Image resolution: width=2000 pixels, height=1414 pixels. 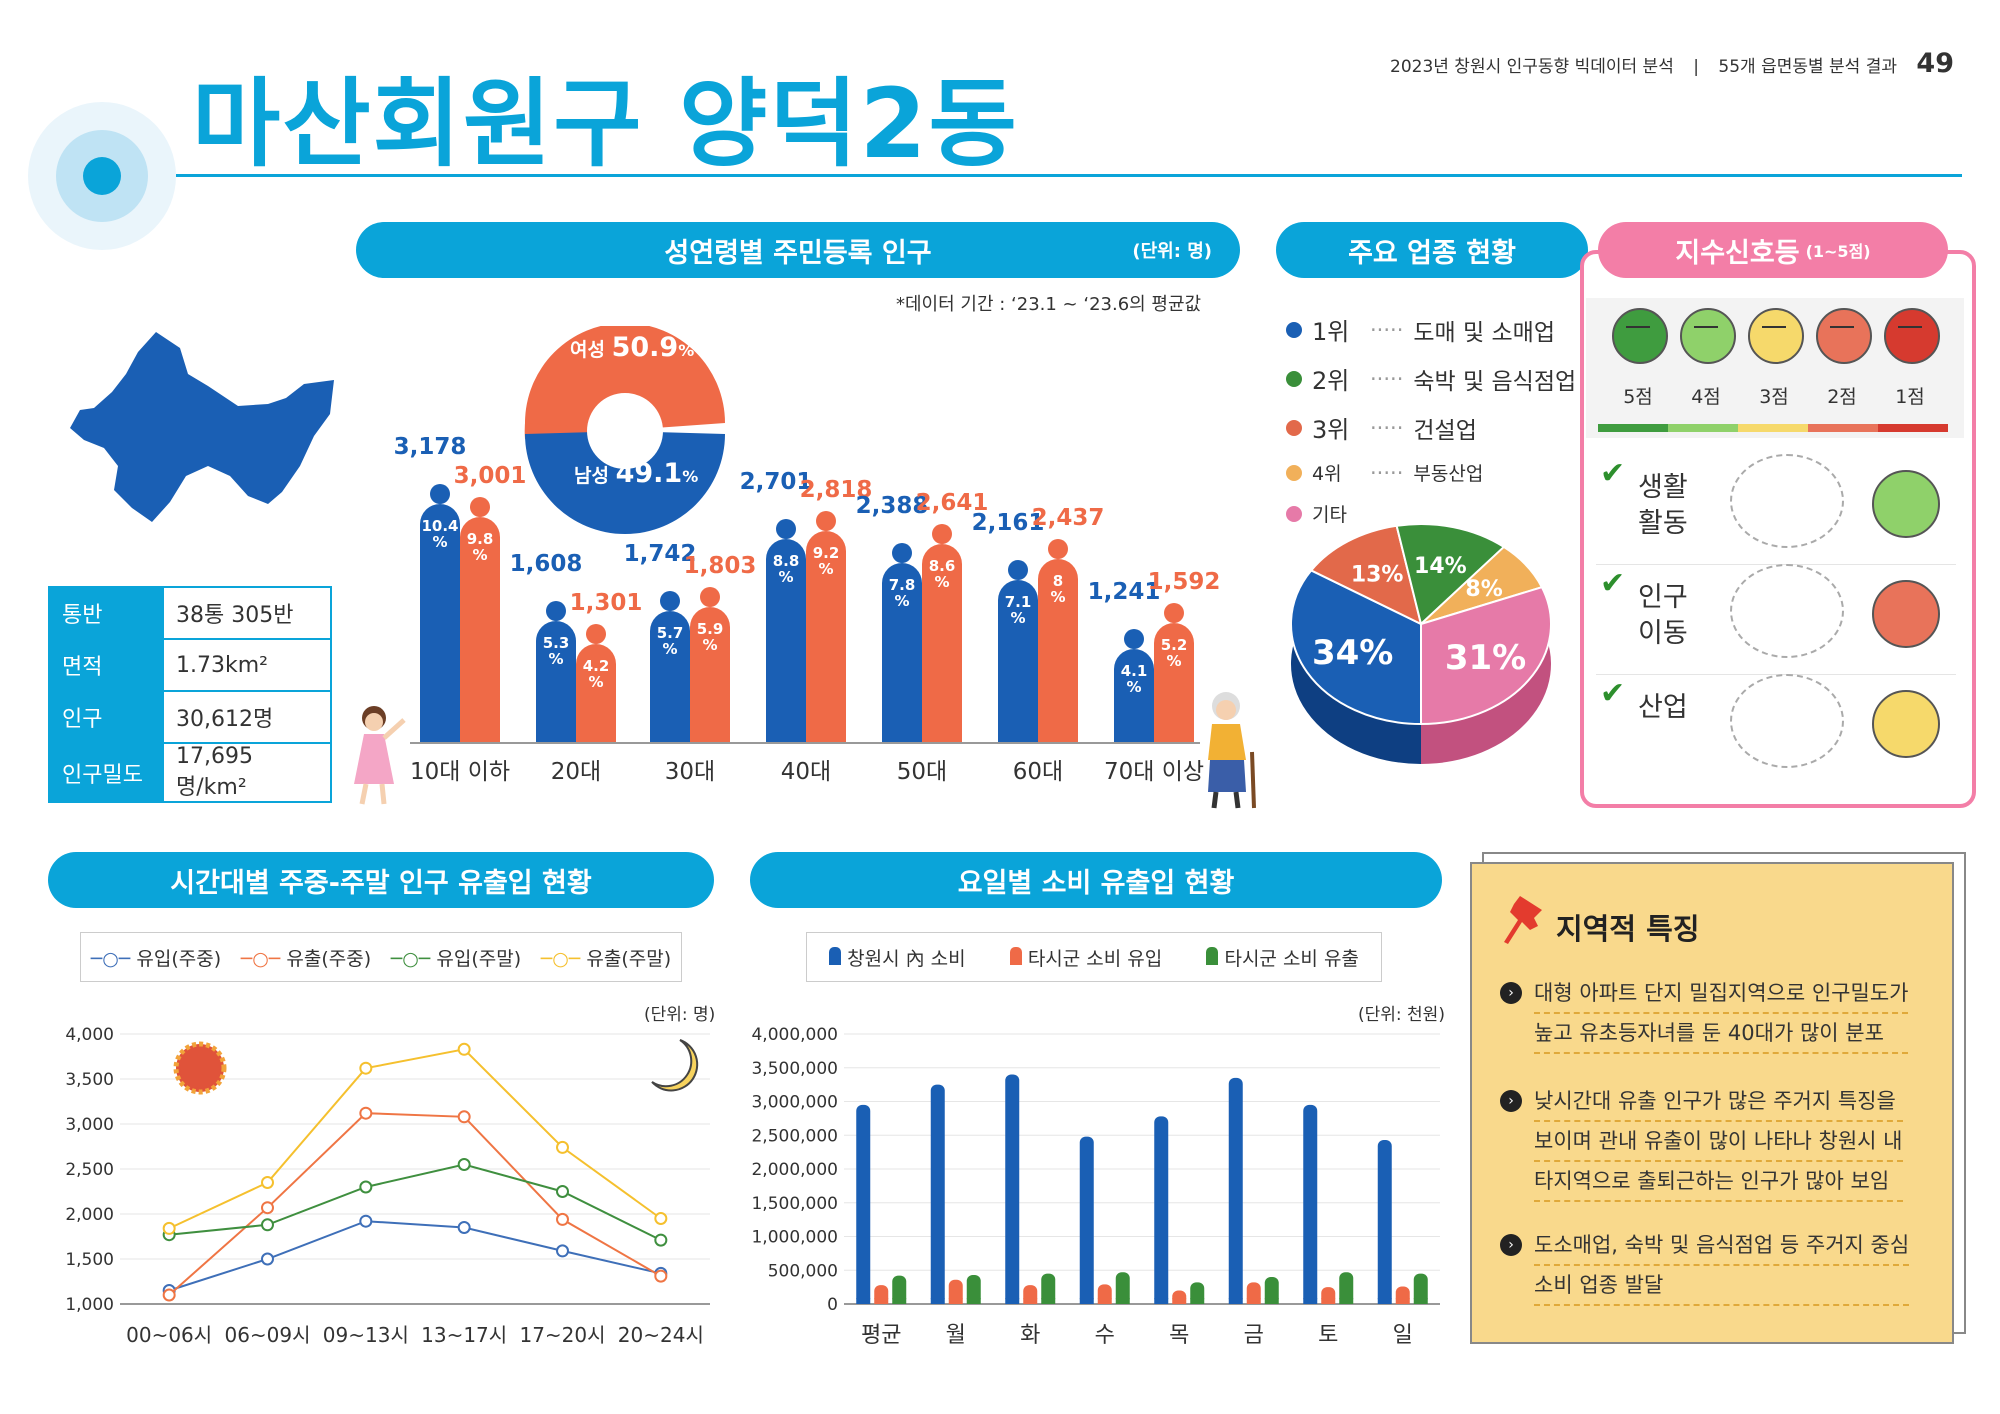 I want to click on legend-inflow-weekend: ─○─ 유입(주말), so click(x=456, y=958).